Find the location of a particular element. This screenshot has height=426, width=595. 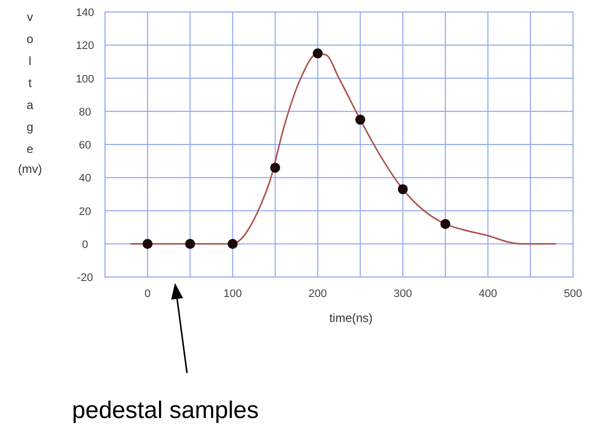

x-tick-label: 300 is located at coordinates (403, 294).